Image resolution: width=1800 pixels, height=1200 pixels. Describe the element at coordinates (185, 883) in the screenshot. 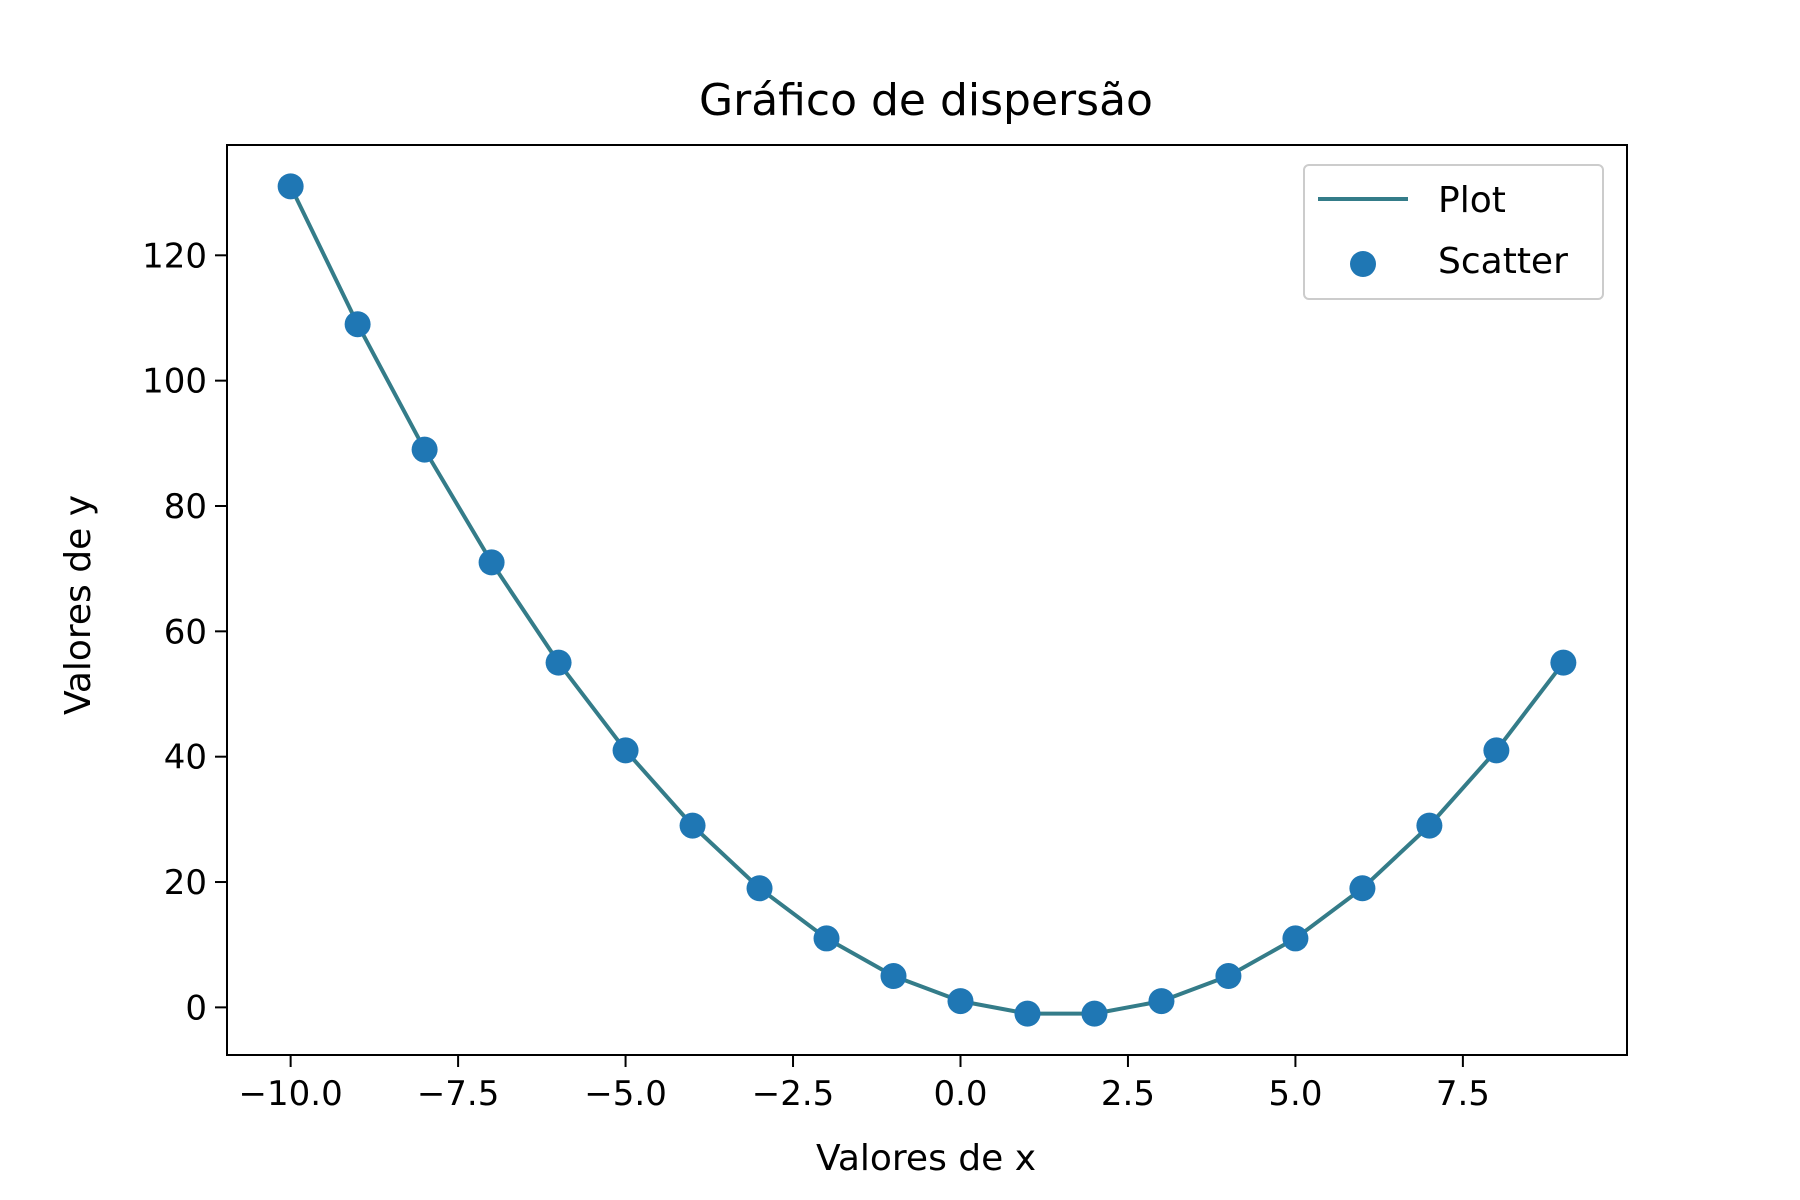

I see `y-tick-label: 20` at that location.